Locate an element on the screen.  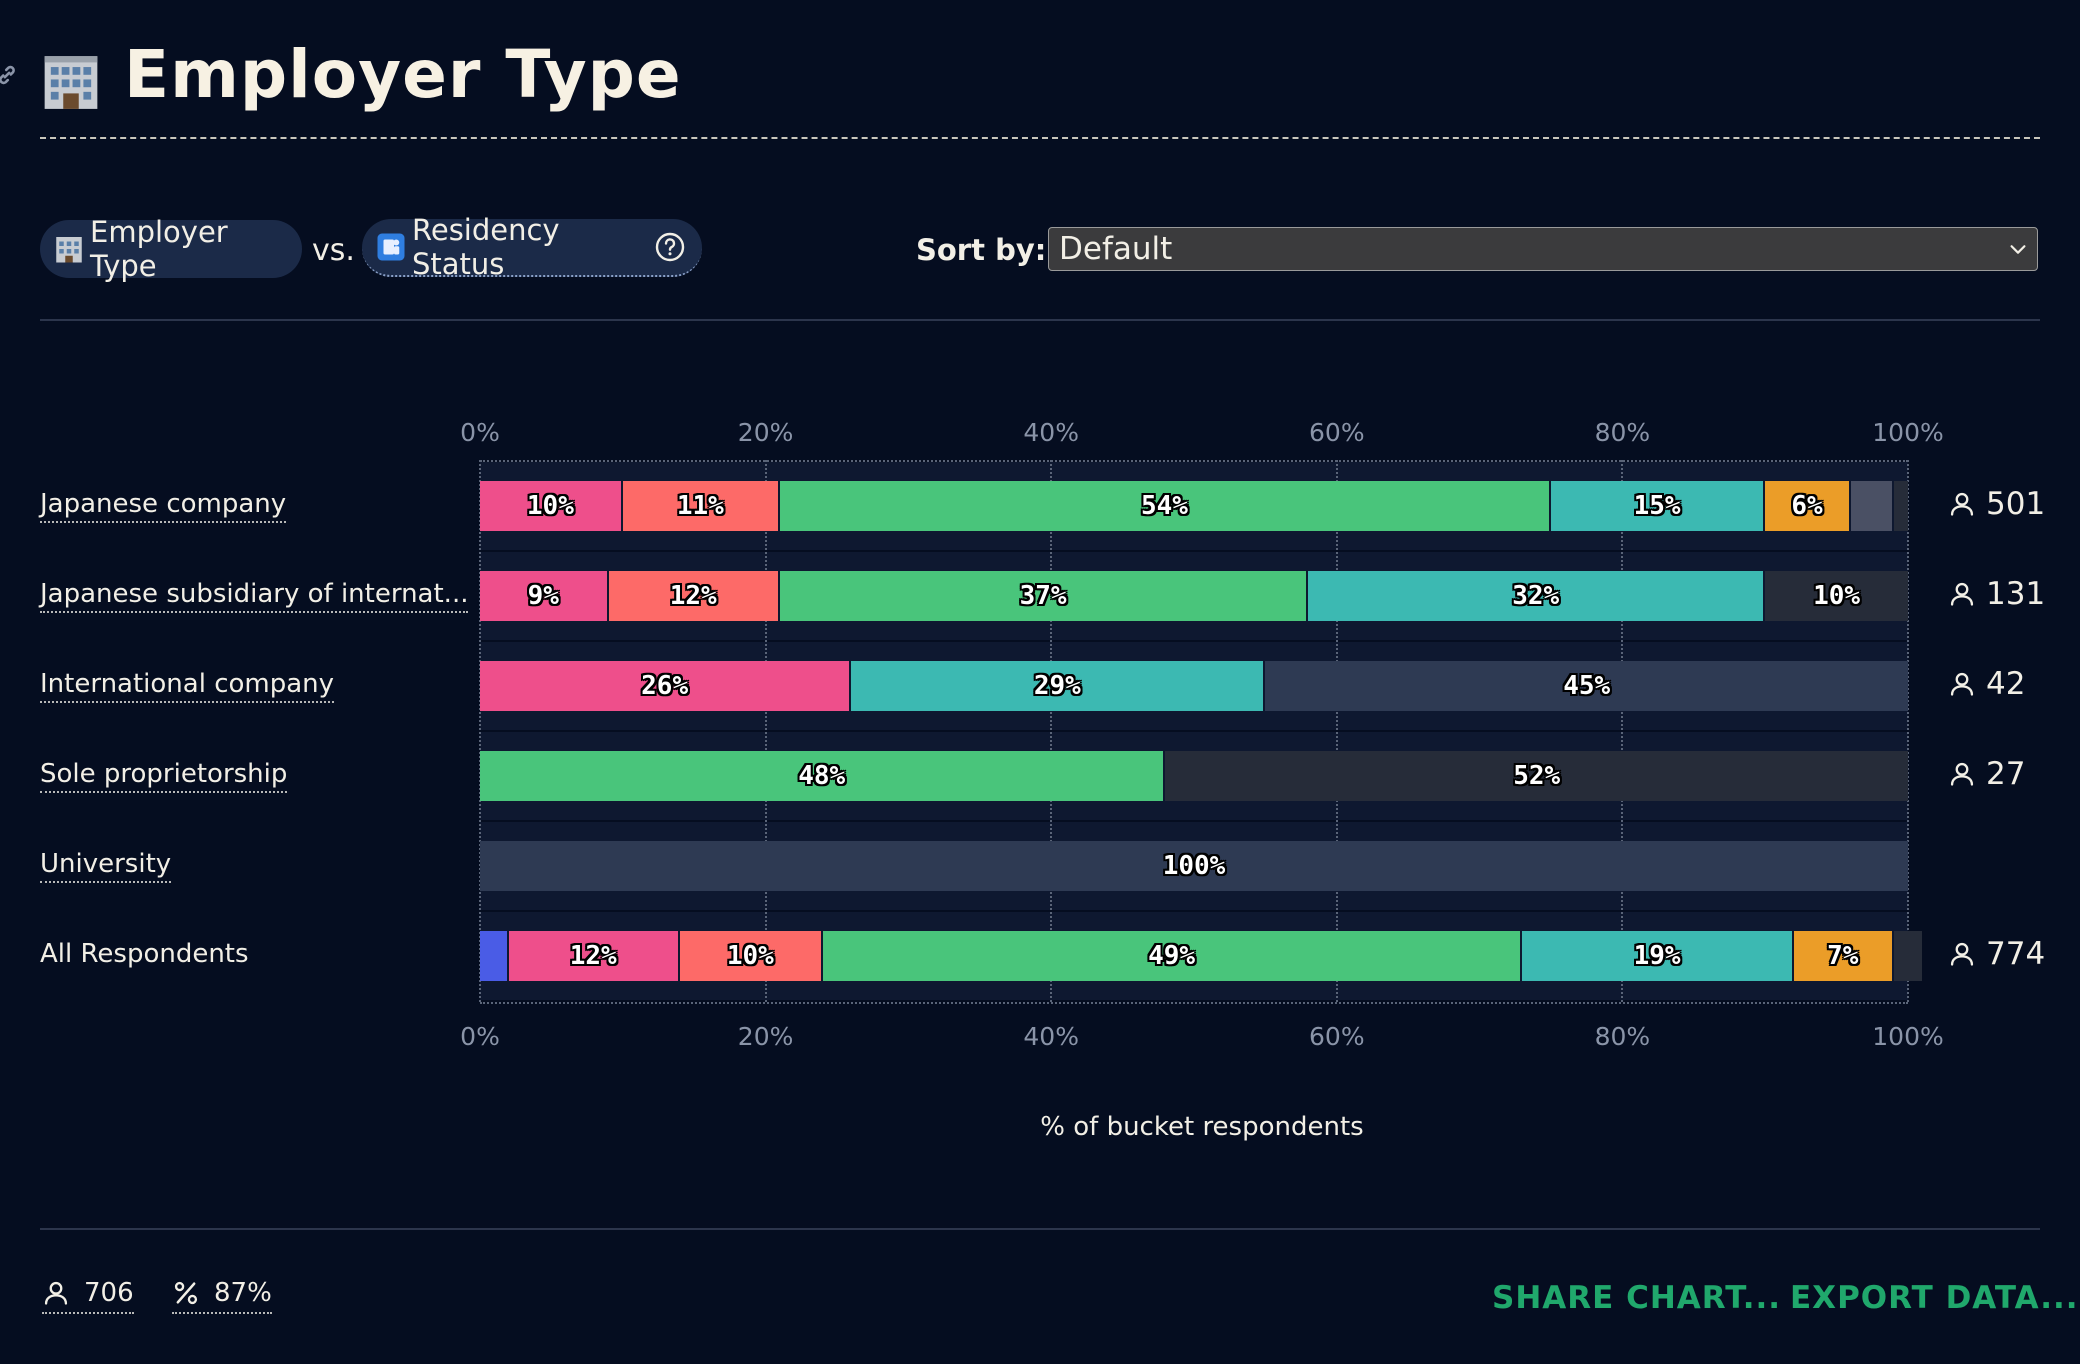
bar-segment: 45% is located at coordinates (1586, 686).